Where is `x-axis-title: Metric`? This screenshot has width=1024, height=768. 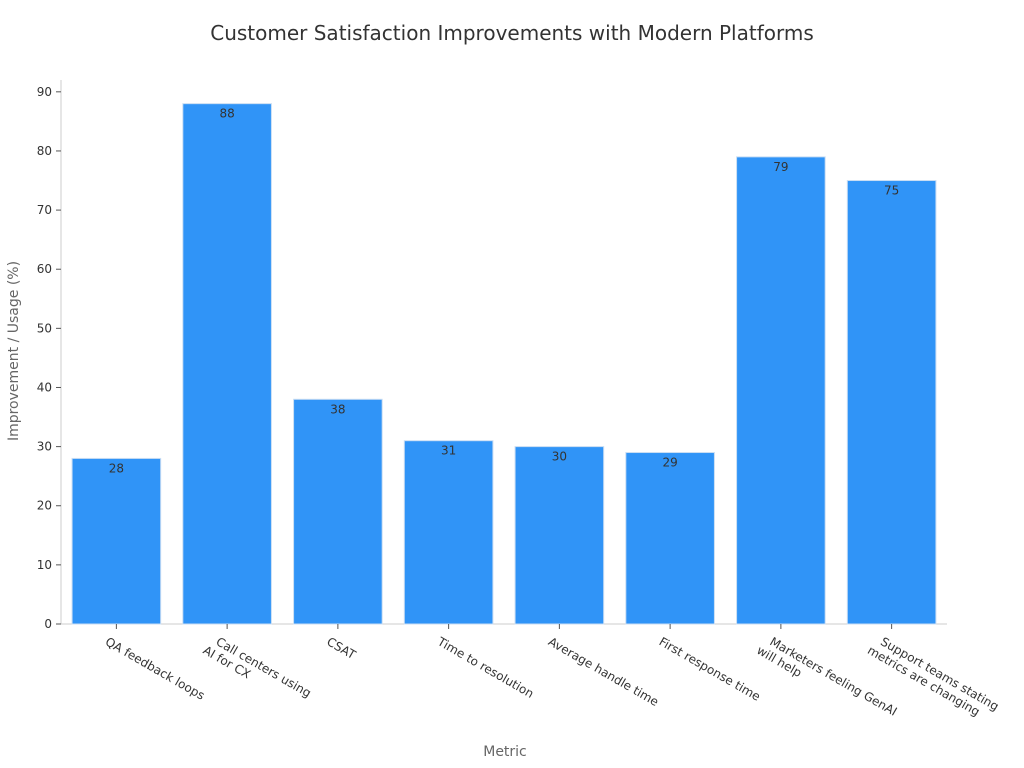 x-axis-title: Metric is located at coordinates (505, 752).